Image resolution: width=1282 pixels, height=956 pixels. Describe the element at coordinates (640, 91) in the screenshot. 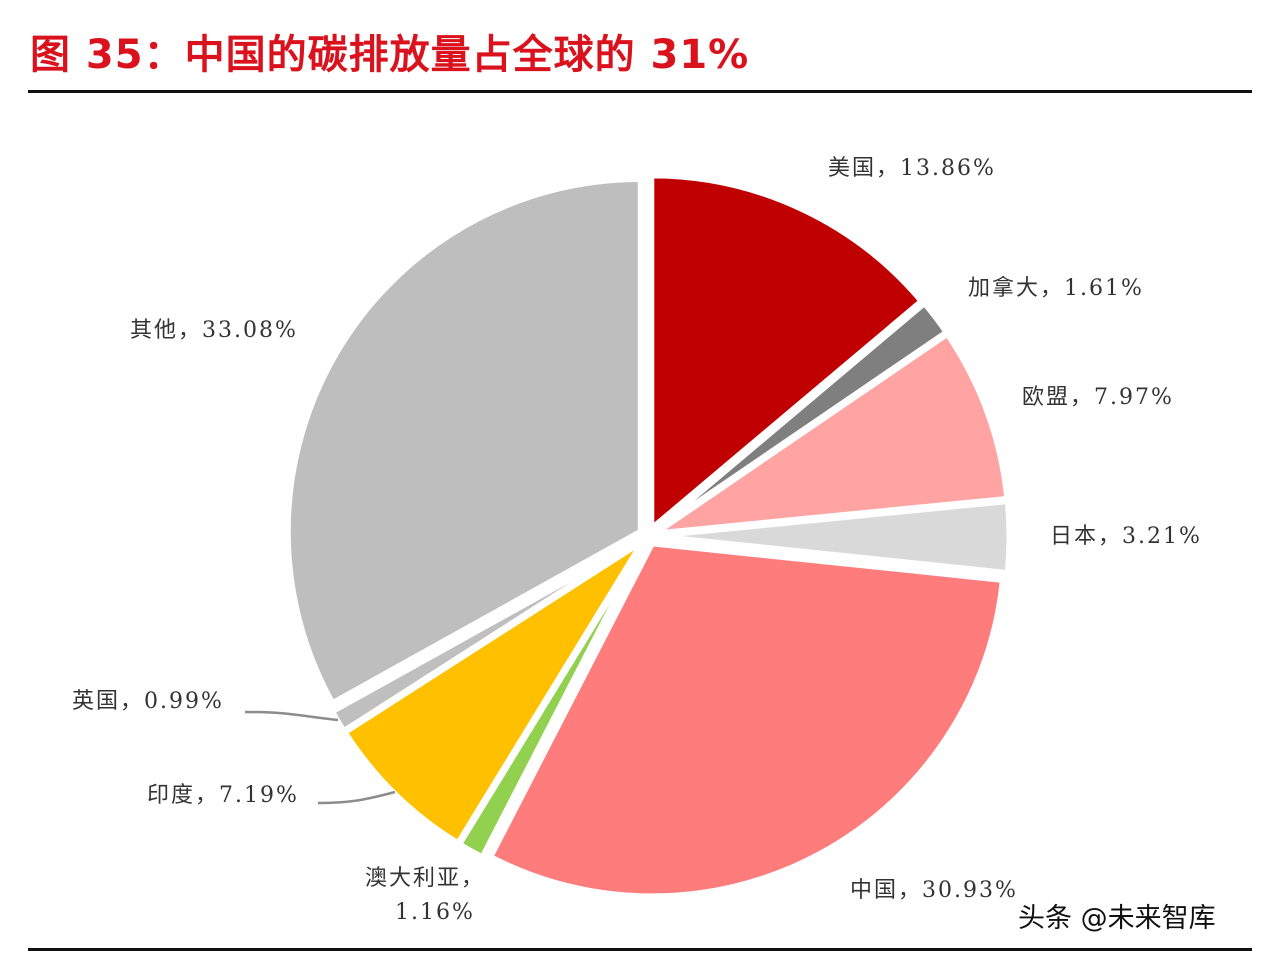

I see `top-divider` at that location.